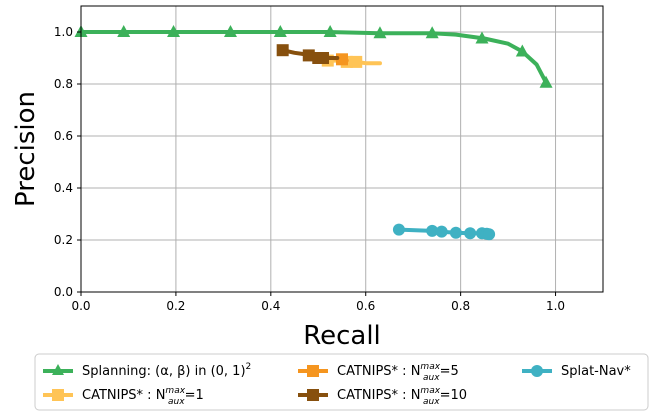 The width and height of the screenshot is (662, 411). Describe the element at coordinates (175, 306) in the screenshot. I see `x-tick-label: 0.2` at that location.